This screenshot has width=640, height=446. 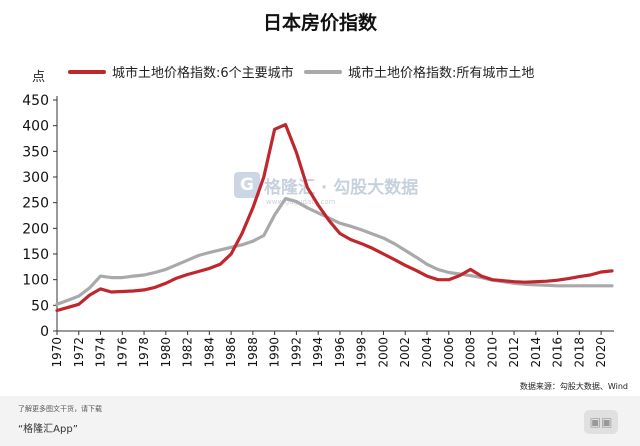 I want to click on x-tick-label: 1998, so click(x=362, y=352).